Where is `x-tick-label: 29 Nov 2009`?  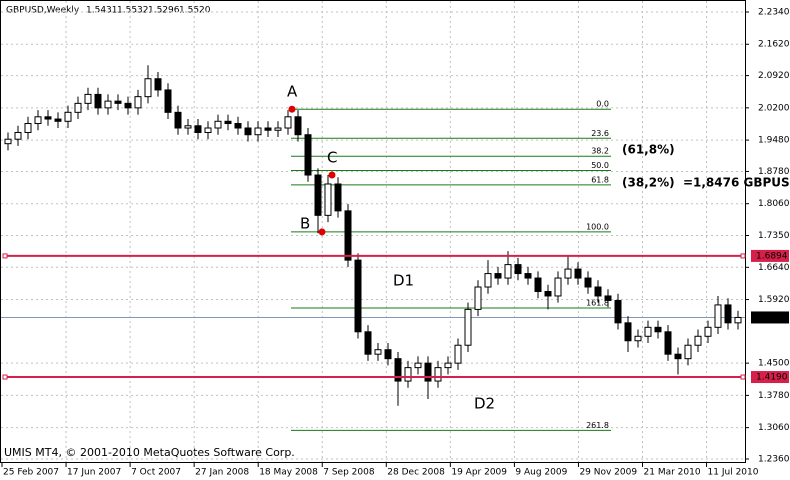 x-tick-label: 29 Nov 2009 is located at coordinates (608, 473).